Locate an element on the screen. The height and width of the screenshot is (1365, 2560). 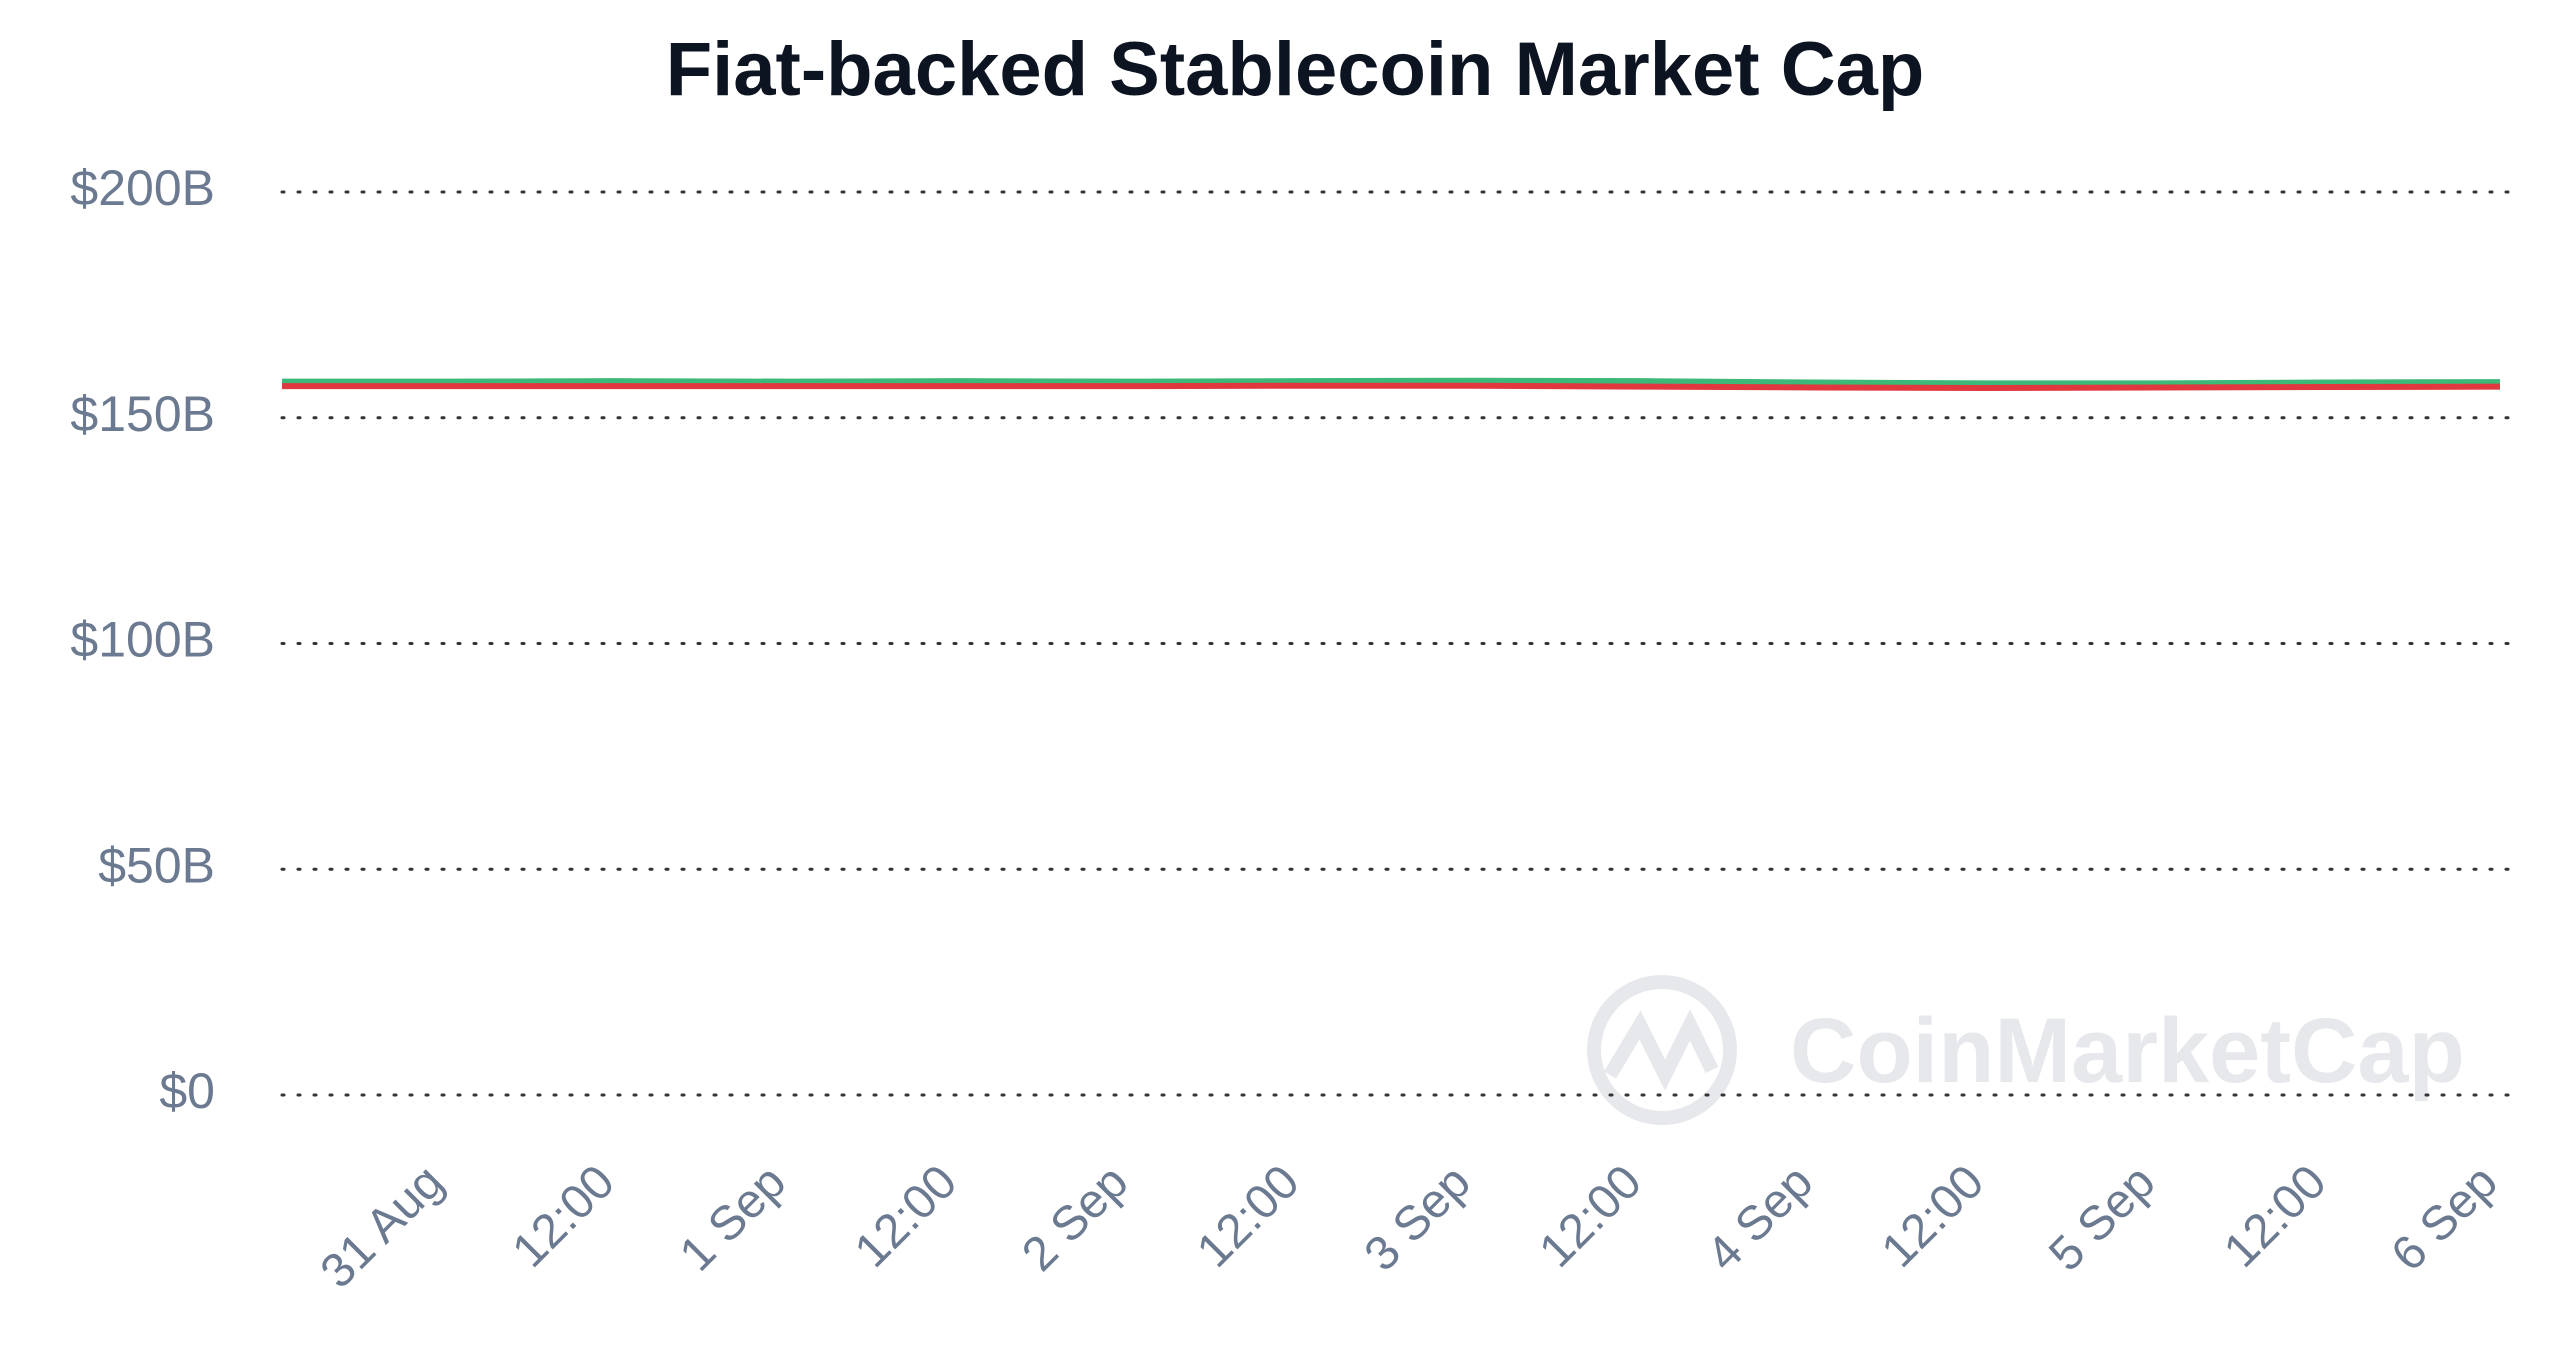
x-tick-label: 6 Sep is located at coordinates (2445, 1218).